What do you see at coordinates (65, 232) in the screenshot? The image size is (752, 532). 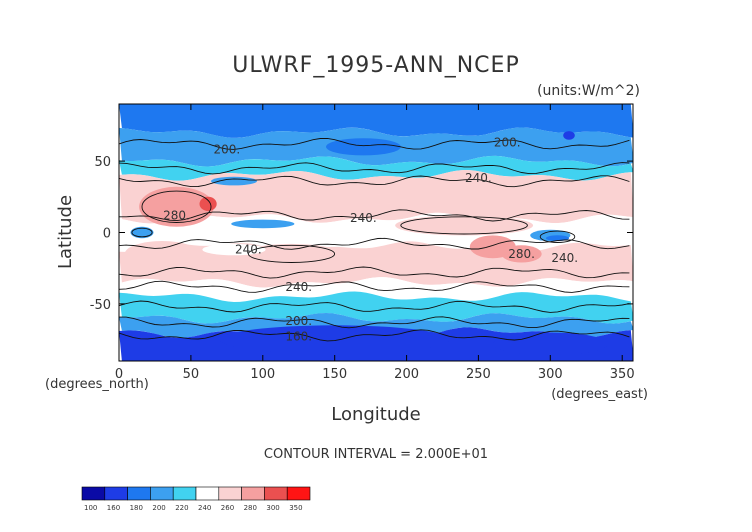 I see `y-axis-label: Latitude` at bounding box center [65, 232].